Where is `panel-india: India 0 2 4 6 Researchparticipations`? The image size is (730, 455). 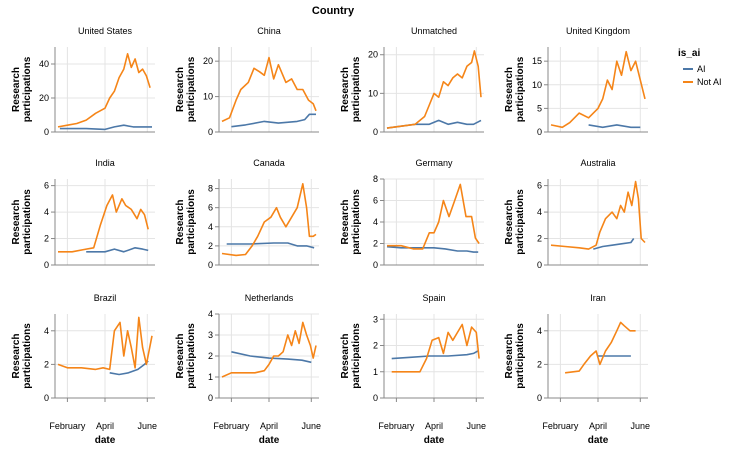
panel-india: India 0 2 4 6 Researchparticipations is located at coordinates (83, 214).